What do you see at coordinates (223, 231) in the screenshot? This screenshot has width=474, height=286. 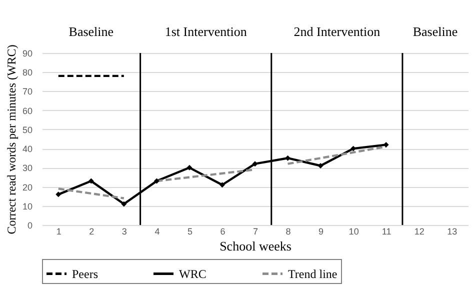 I see `x-tick-label: 6` at bounding box center [223, 231].